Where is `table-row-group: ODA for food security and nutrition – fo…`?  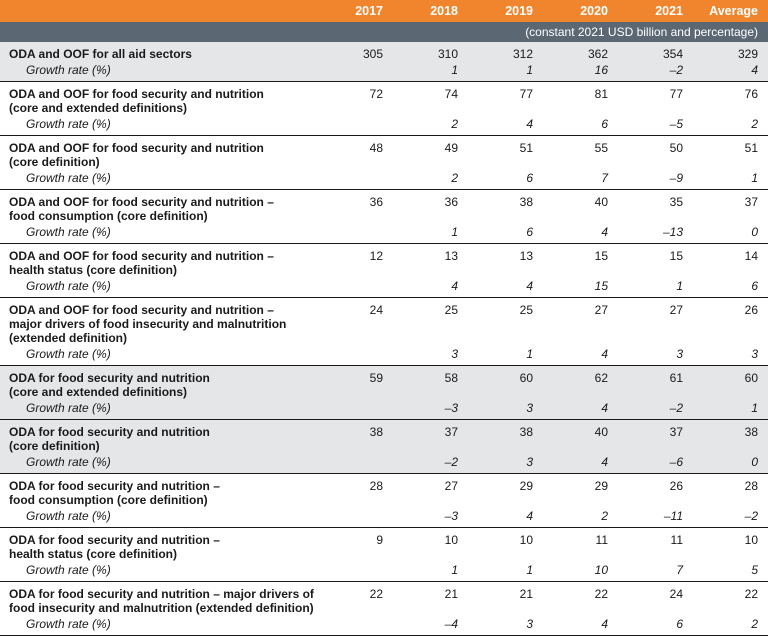 table-row-group: ODA for food security and nutrition – fo… is located at coordinates (384, 501).